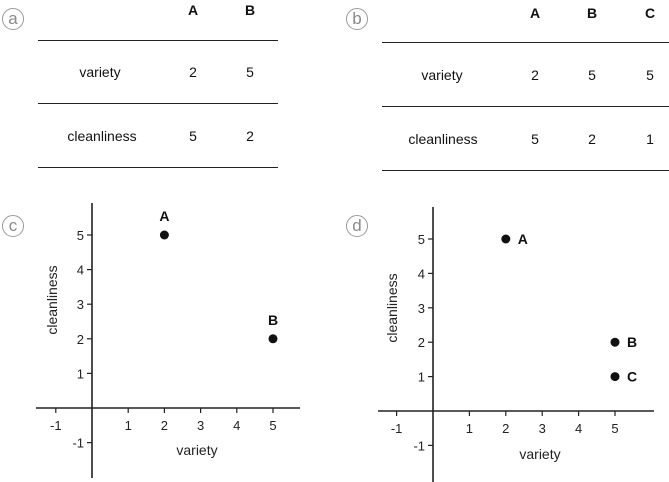 This screenshot has width=669, height=482. What do you see at coordinates (442, 75) in the screenshot?
I see `table-b-row-label: variety` at bounding box center [442, 75].